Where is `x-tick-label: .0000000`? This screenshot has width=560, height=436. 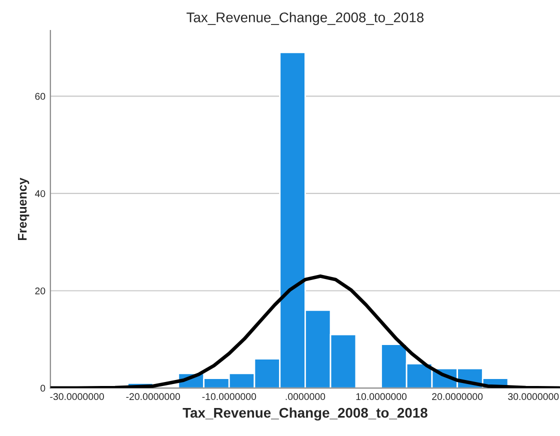
x-tick-label: .0000000 is located at coordinates (306, 396).